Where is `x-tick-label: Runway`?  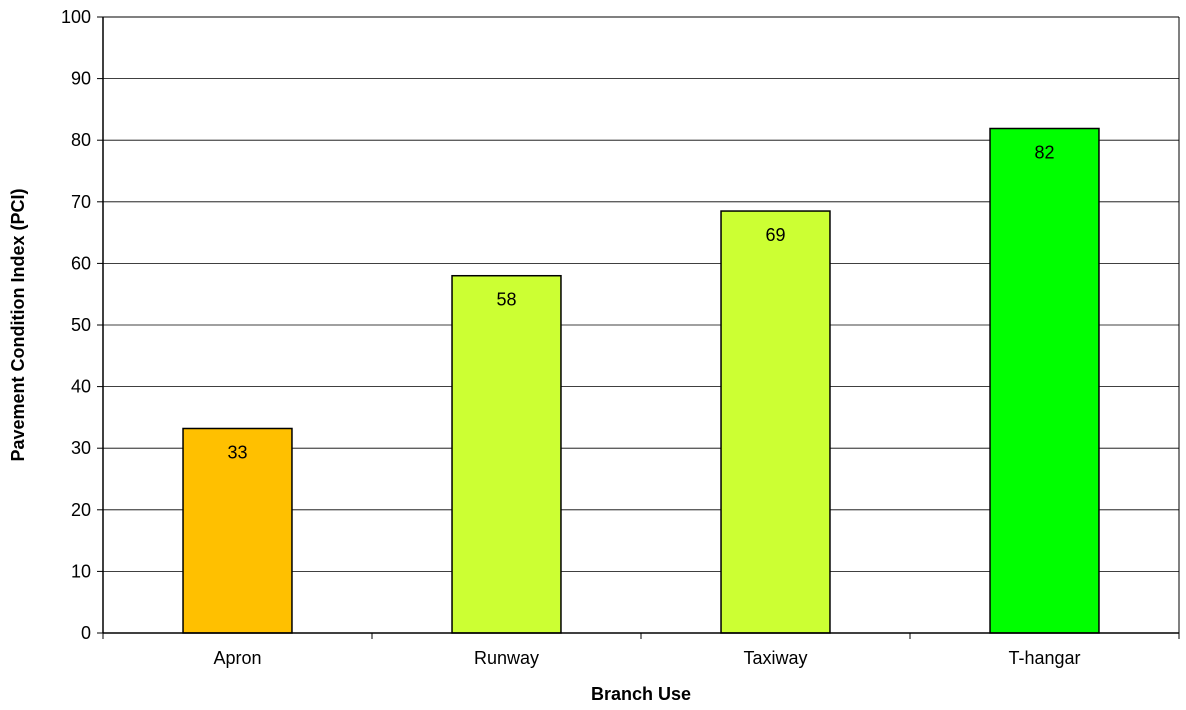 x-tick-label: Runway is located at coordinates (506, 658).